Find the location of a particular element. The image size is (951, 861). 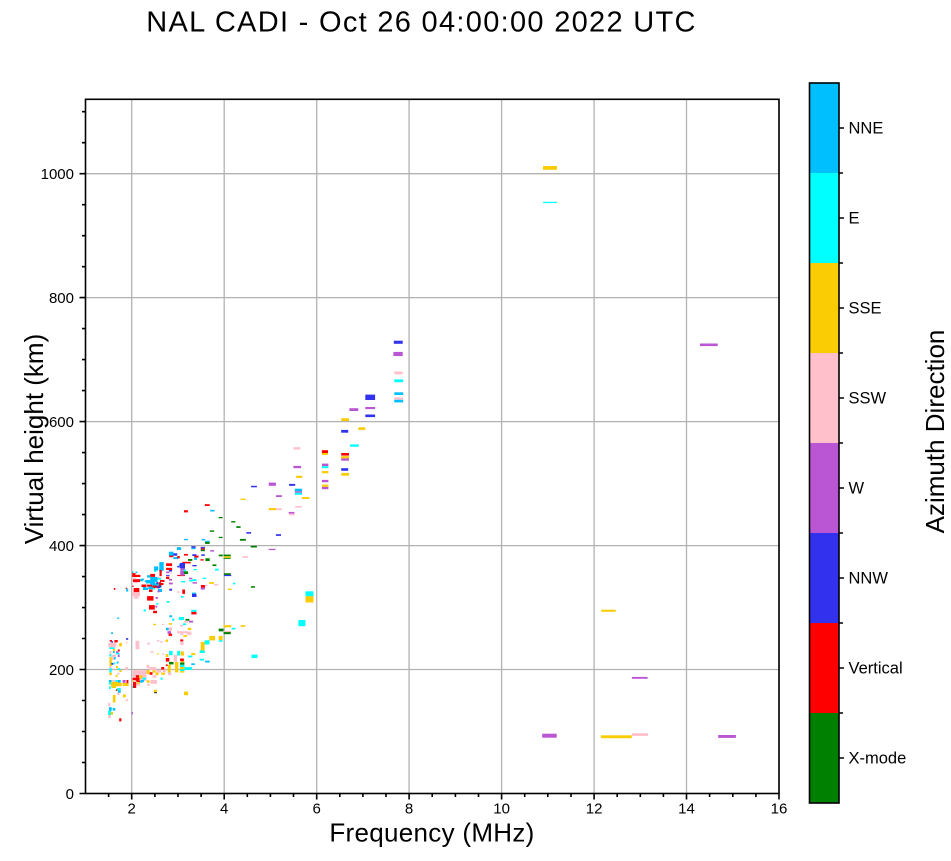

svg-text: 400 is located at coordinates (61, 546).